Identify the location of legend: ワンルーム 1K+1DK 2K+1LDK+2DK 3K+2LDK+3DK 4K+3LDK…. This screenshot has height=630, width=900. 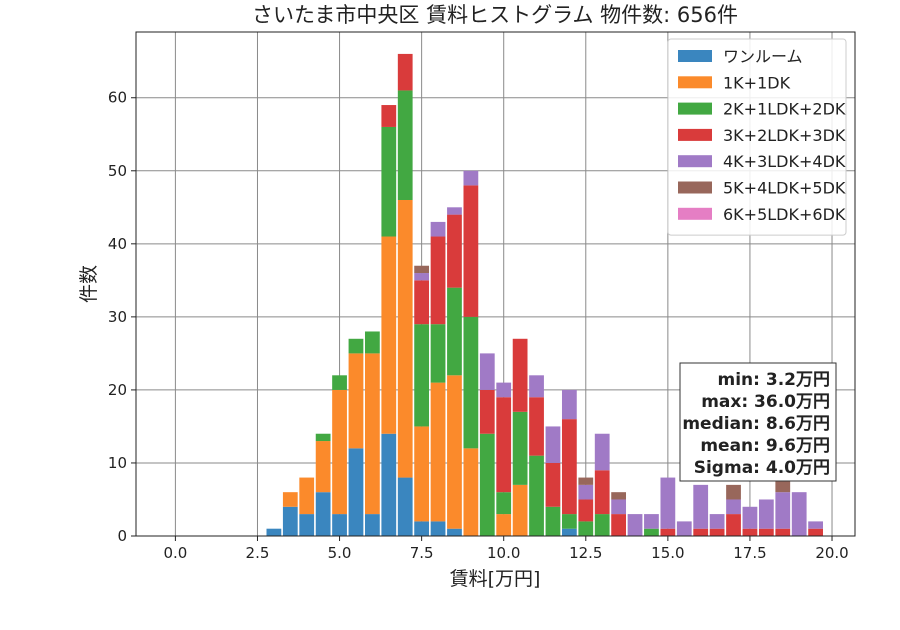
(757, 137).